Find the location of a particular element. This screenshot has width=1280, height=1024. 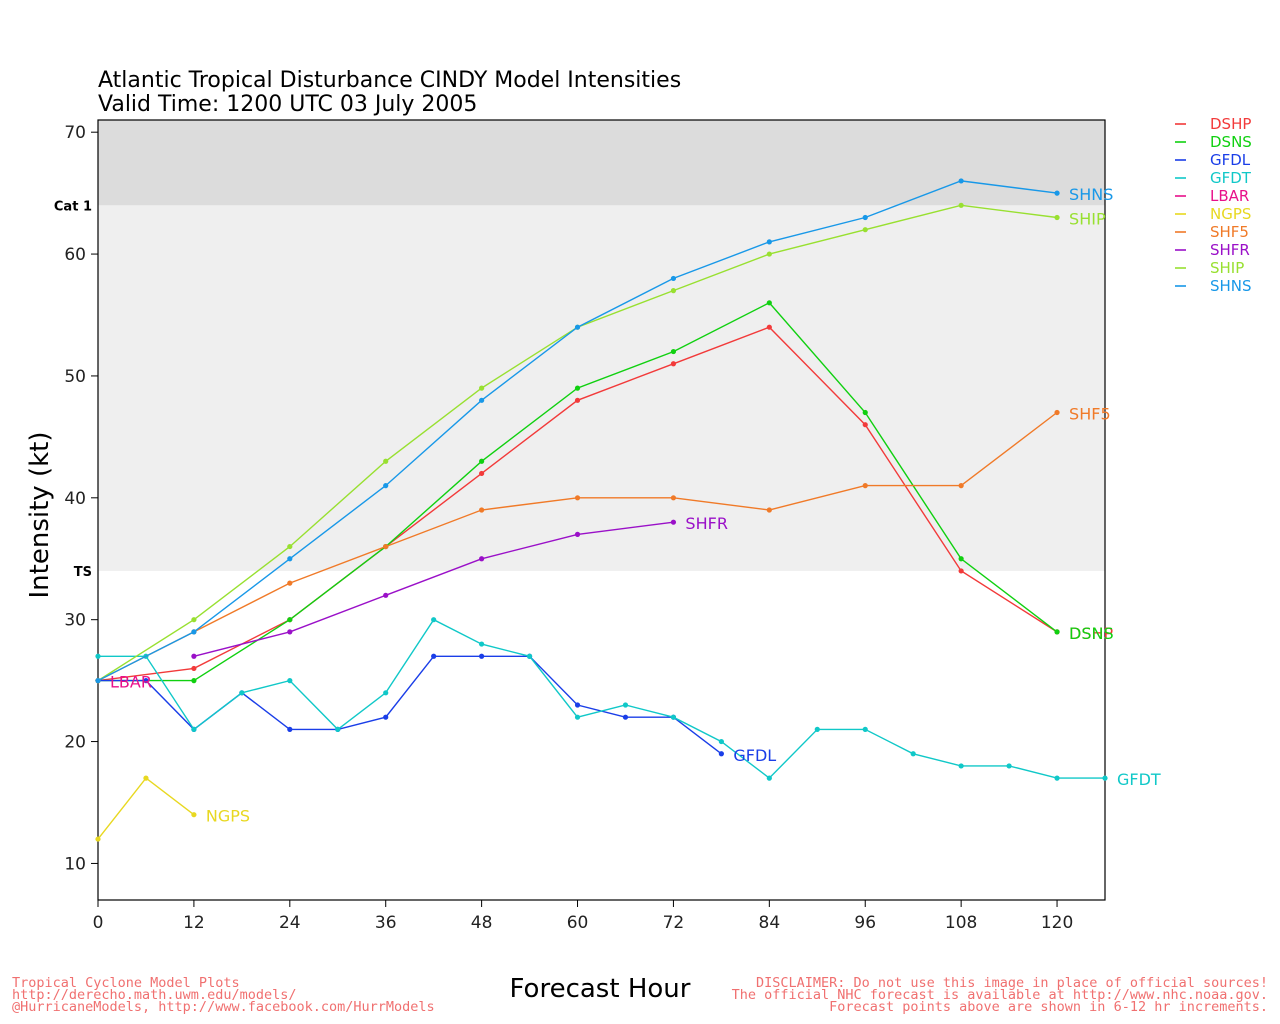

x-tick-label-24: 24 is located at coordinates (290, 923).